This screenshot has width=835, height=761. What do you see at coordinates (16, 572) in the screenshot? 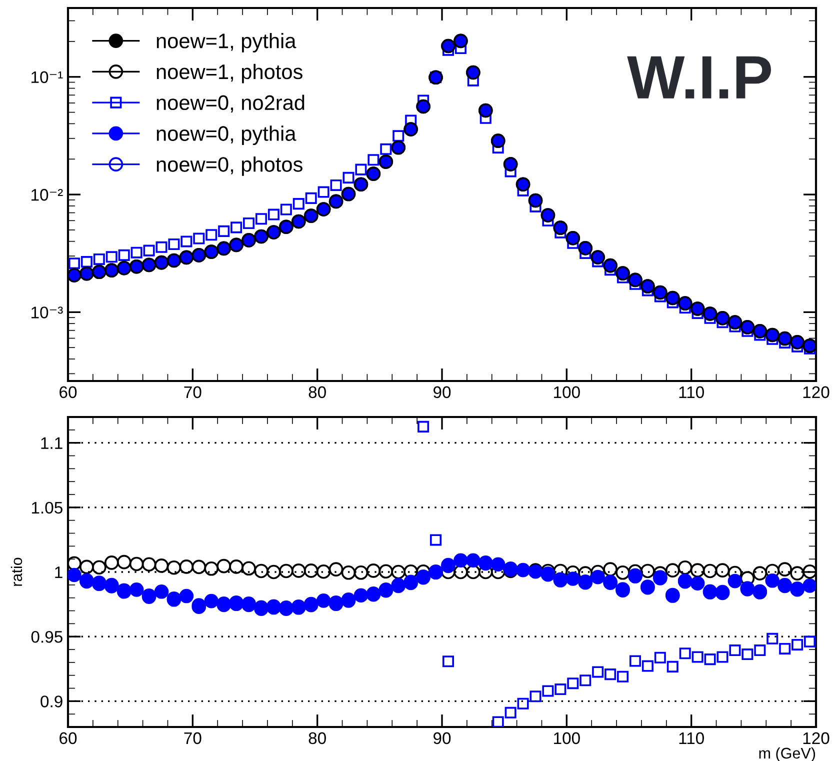
I see `y-axis-title: ratio` at bounding box center [16, 572].